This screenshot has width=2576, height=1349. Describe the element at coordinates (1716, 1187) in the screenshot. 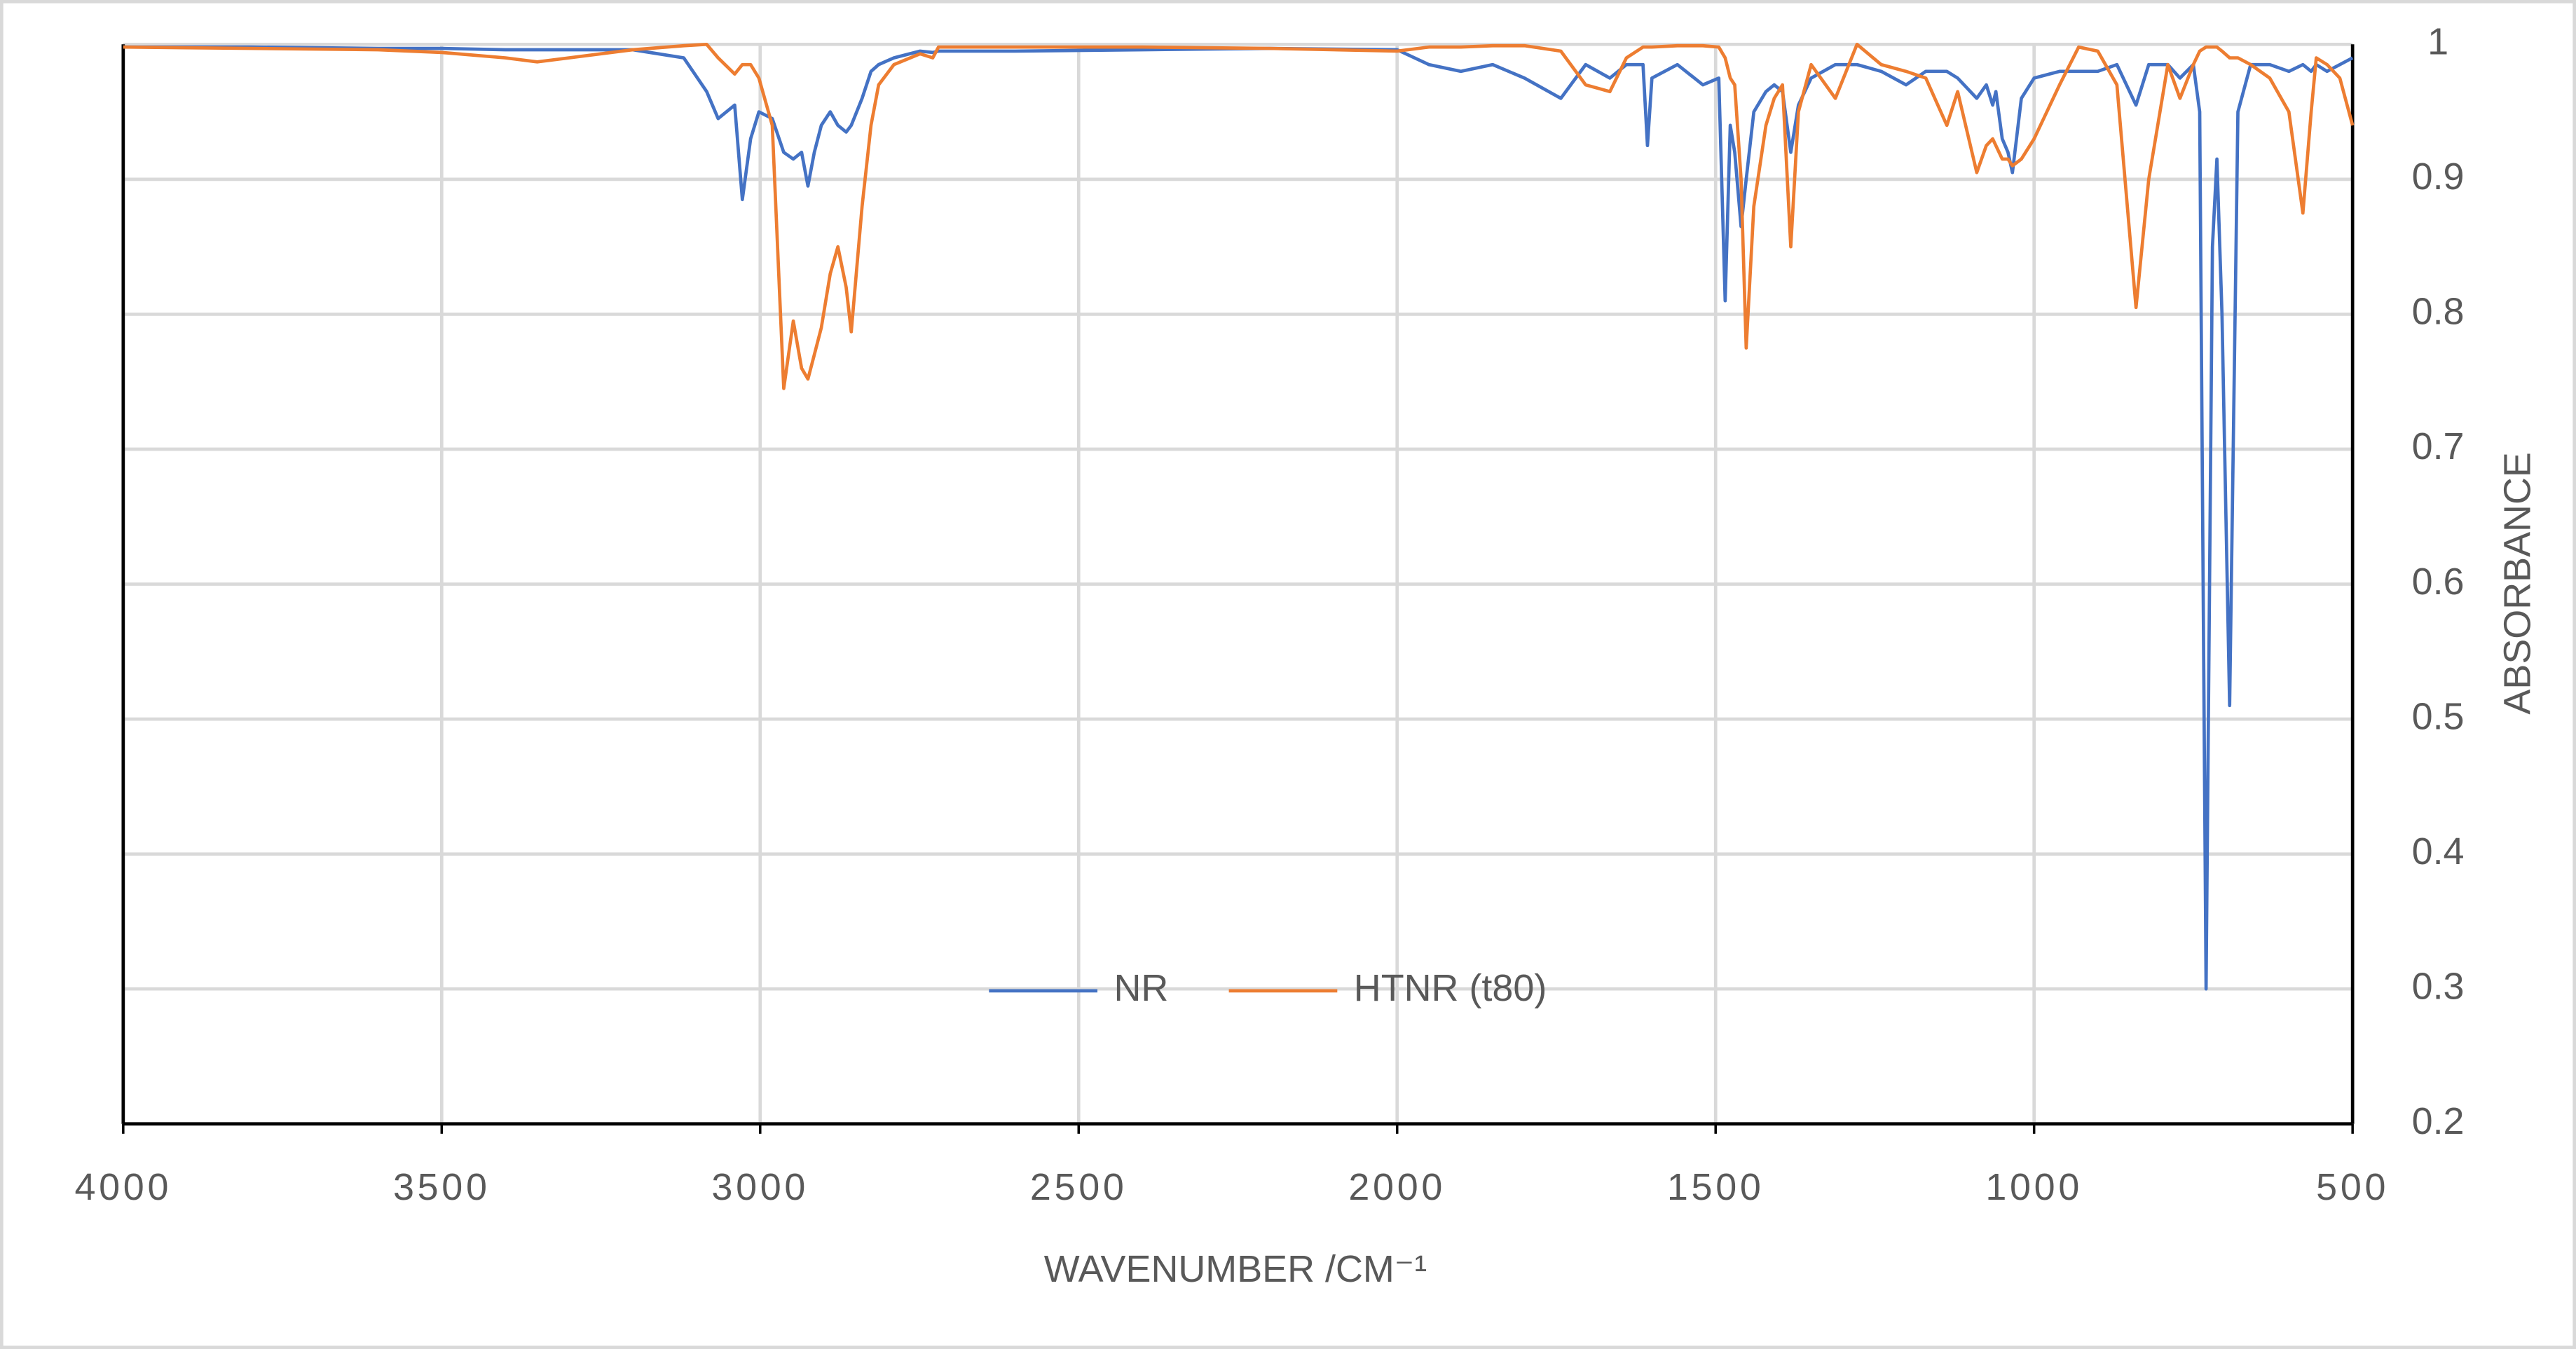

I see `x-tick-label: 1500` at that location.